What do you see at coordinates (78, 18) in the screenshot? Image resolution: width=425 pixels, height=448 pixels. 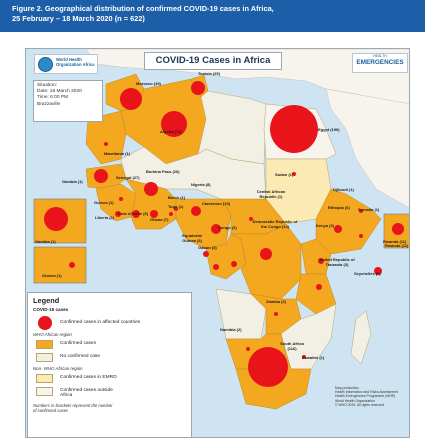 I see `figure-title-line2: 25 February – 18 March 2020 (n = 622)` at bounding box center [78, 18].